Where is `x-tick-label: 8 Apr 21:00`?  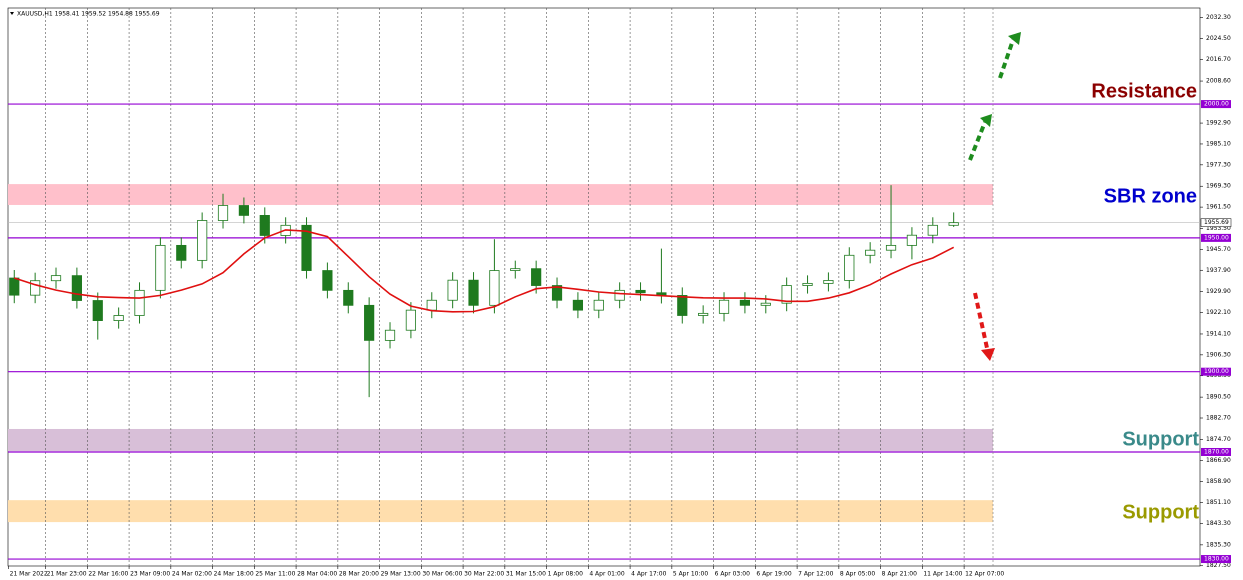 x-tick-label: 8 Apr 21:00 is located at coordinates (899, 574).